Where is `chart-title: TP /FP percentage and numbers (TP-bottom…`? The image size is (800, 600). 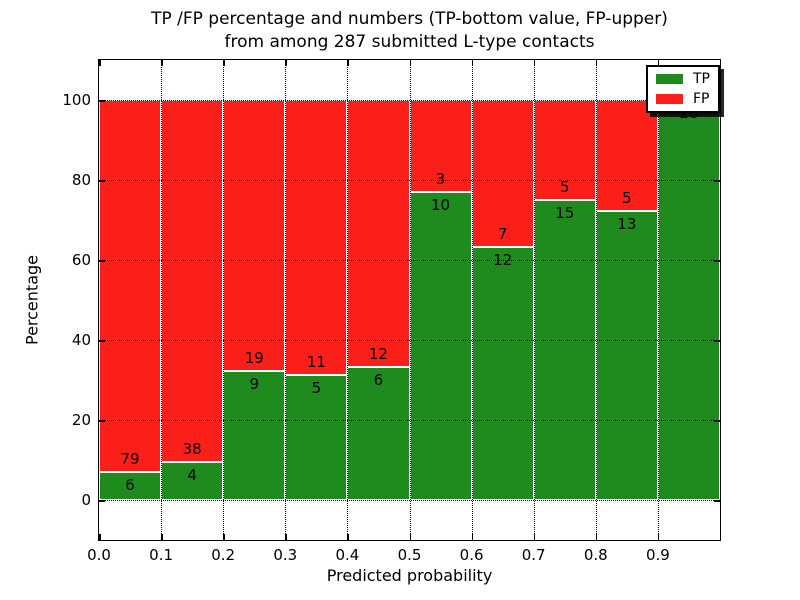 chart-title: TP /FP percentage and numbers (TP-bottom… is located at coordinates (409, 31).